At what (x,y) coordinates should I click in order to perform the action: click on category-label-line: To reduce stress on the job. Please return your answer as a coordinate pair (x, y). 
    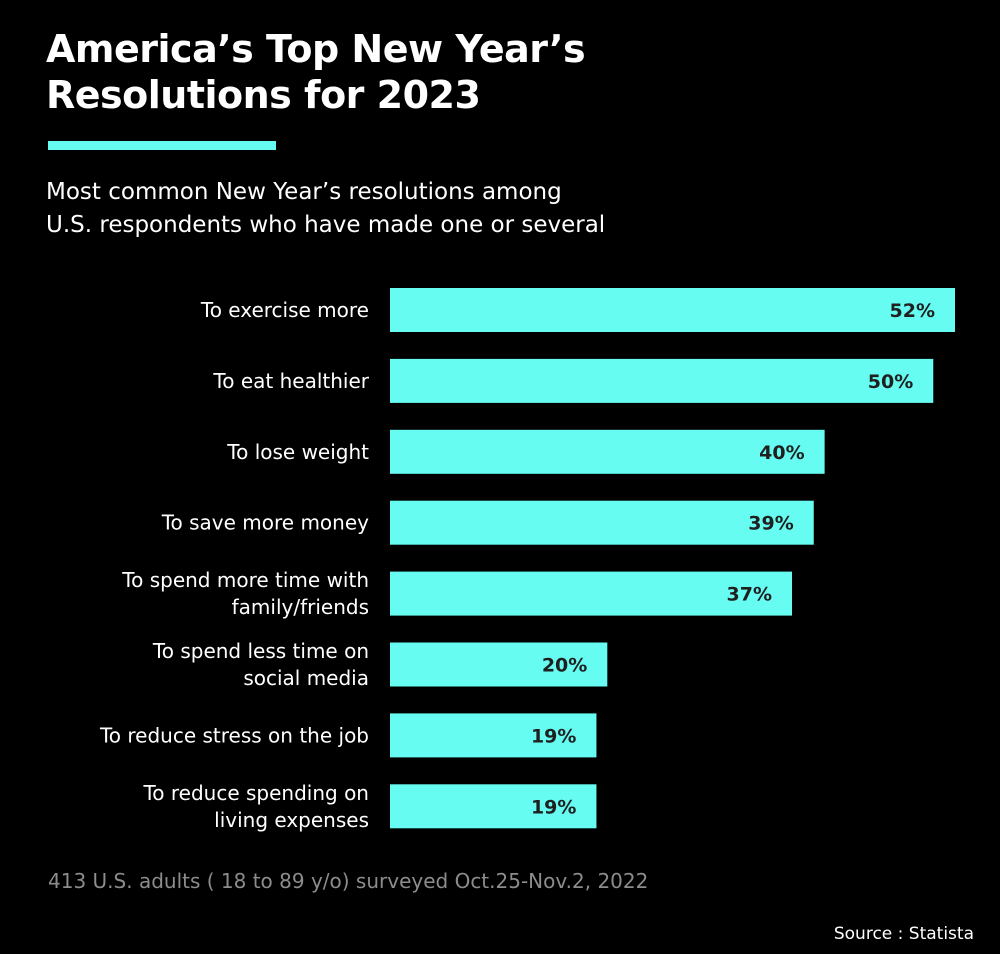
    Looking at the image, I should click on (234, 735).